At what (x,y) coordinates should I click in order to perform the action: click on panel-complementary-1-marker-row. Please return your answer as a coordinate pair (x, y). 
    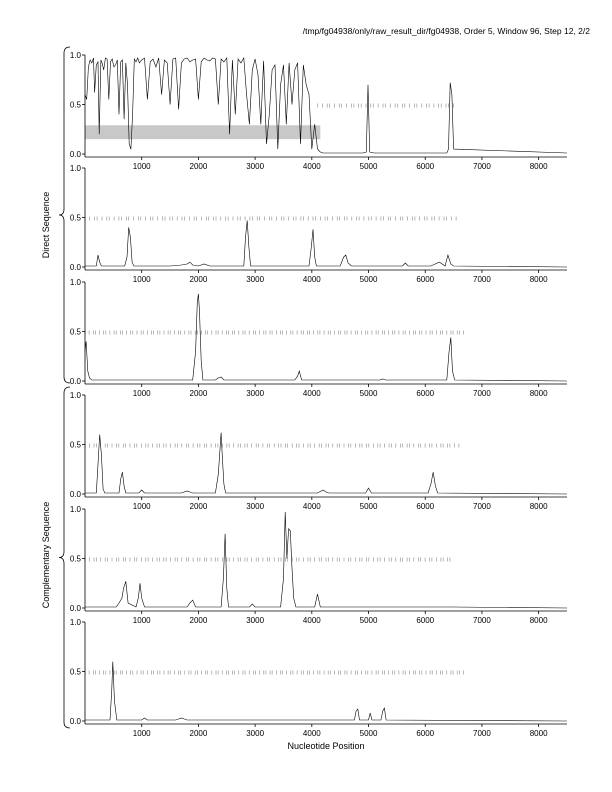
    Looking at the image, I should click on (272, 445).